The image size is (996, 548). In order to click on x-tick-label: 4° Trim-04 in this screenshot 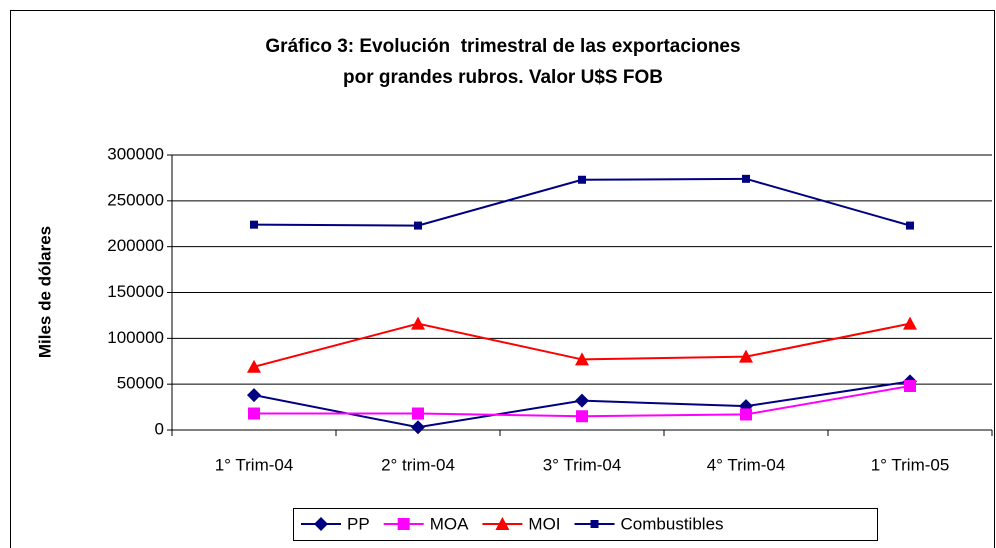, I will do `click(746, 464)`.